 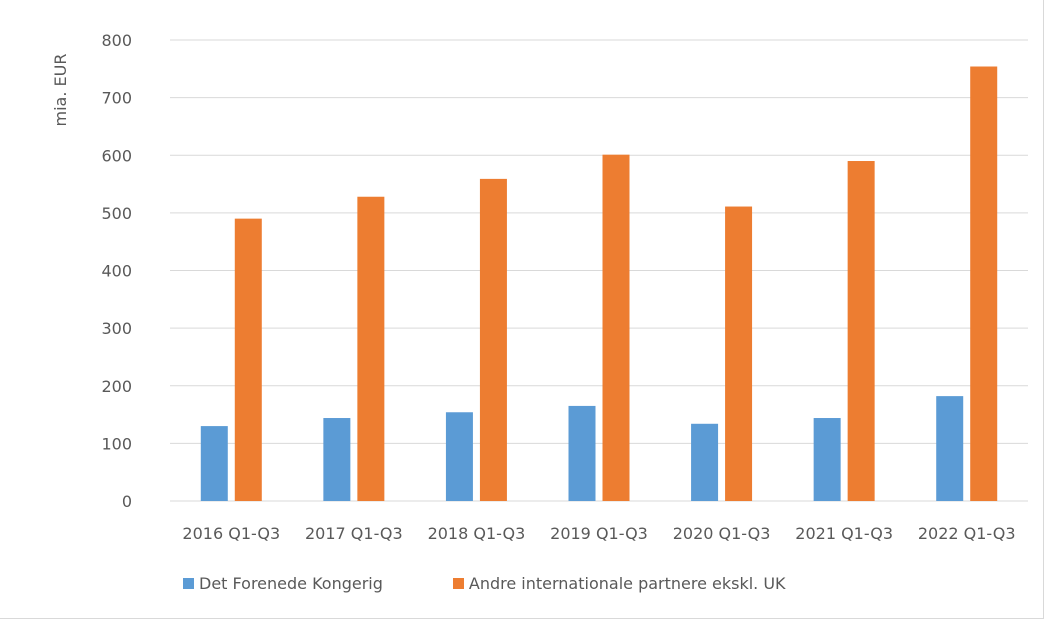 I want to click on x-category-label: 2017 Q1-Q3, so click(x=354, y=533).